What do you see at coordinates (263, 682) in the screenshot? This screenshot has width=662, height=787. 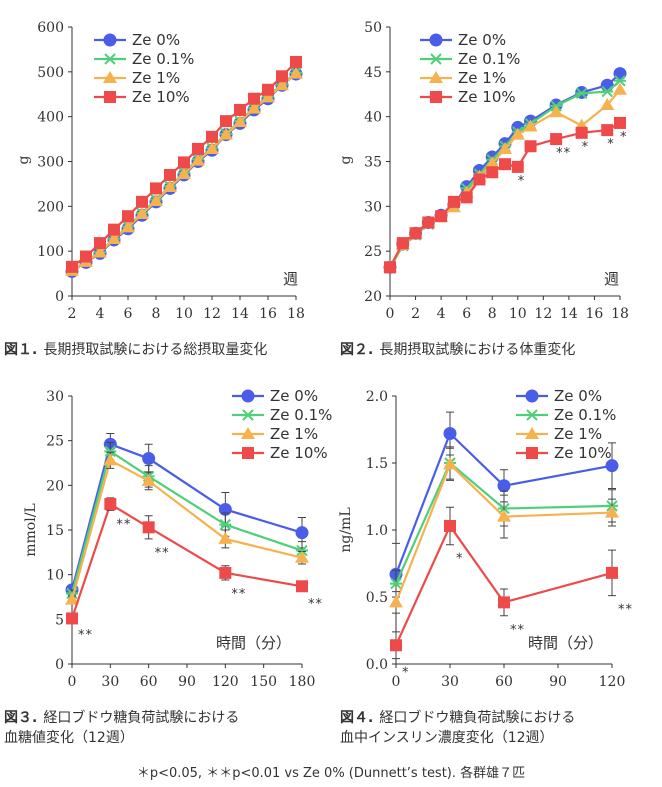 I see `chart-3-x-tick-label: 150` at bounding box center [263, 682].